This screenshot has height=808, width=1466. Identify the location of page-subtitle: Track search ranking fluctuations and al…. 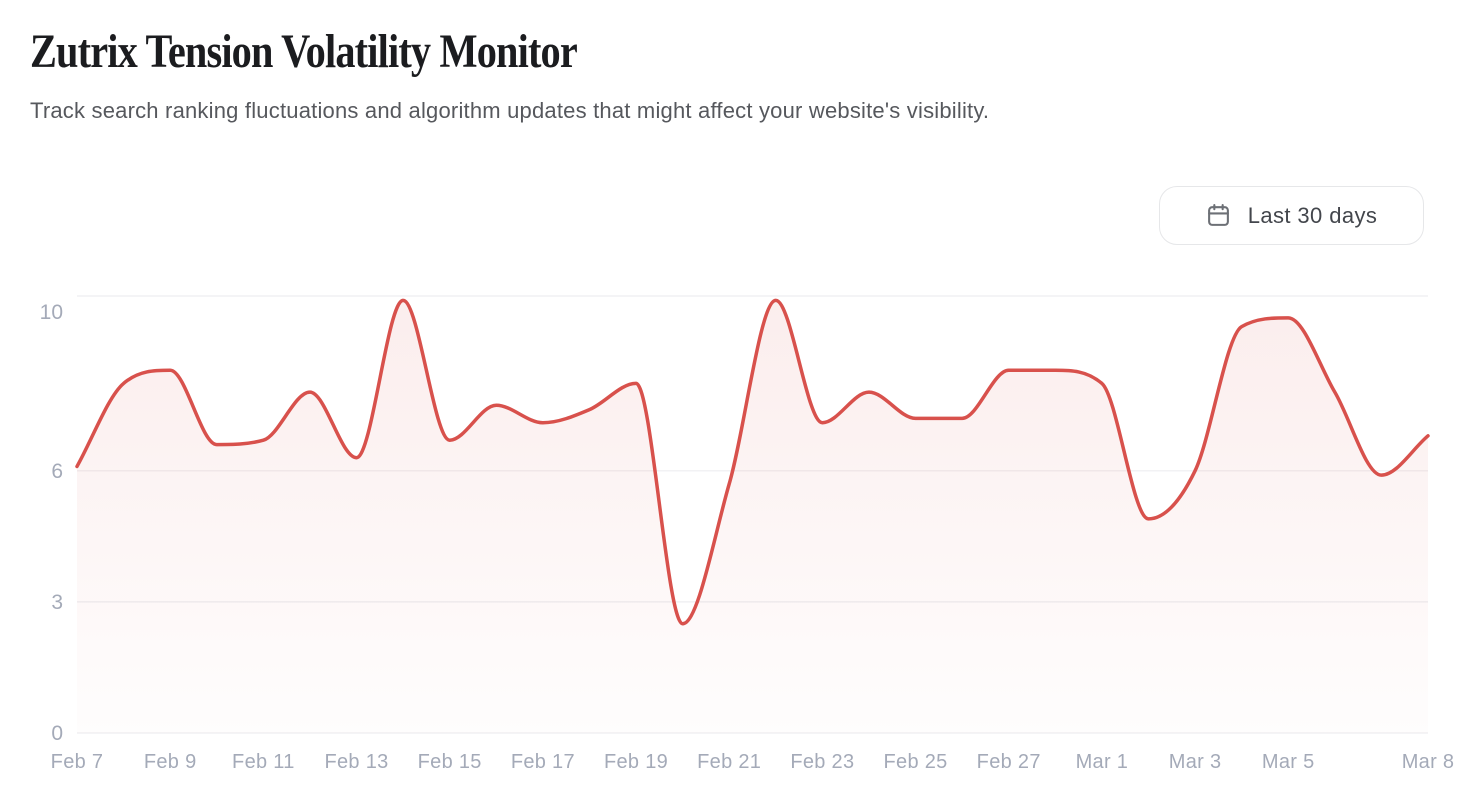
(510, 110).